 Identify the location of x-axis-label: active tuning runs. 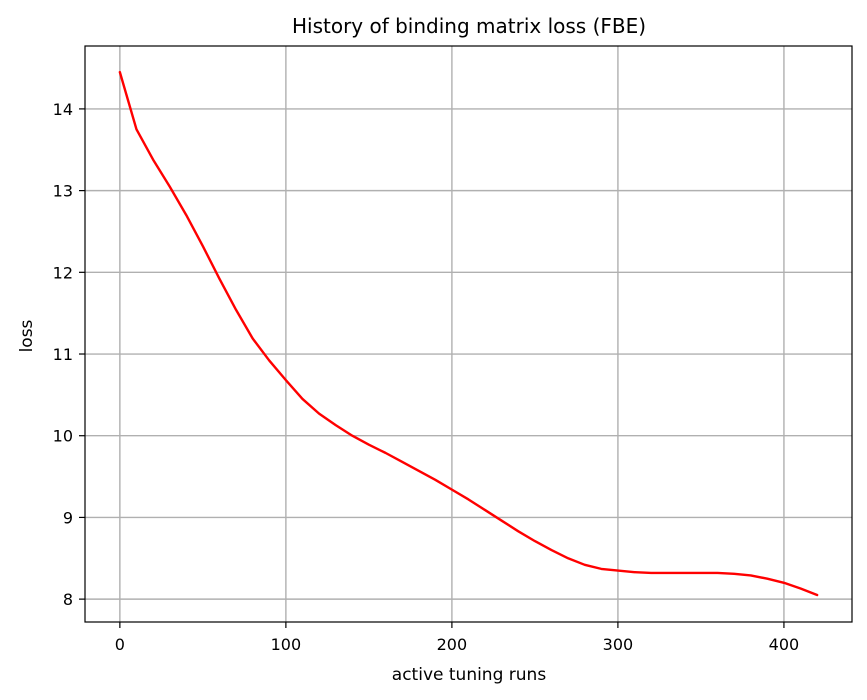
(469, 675).